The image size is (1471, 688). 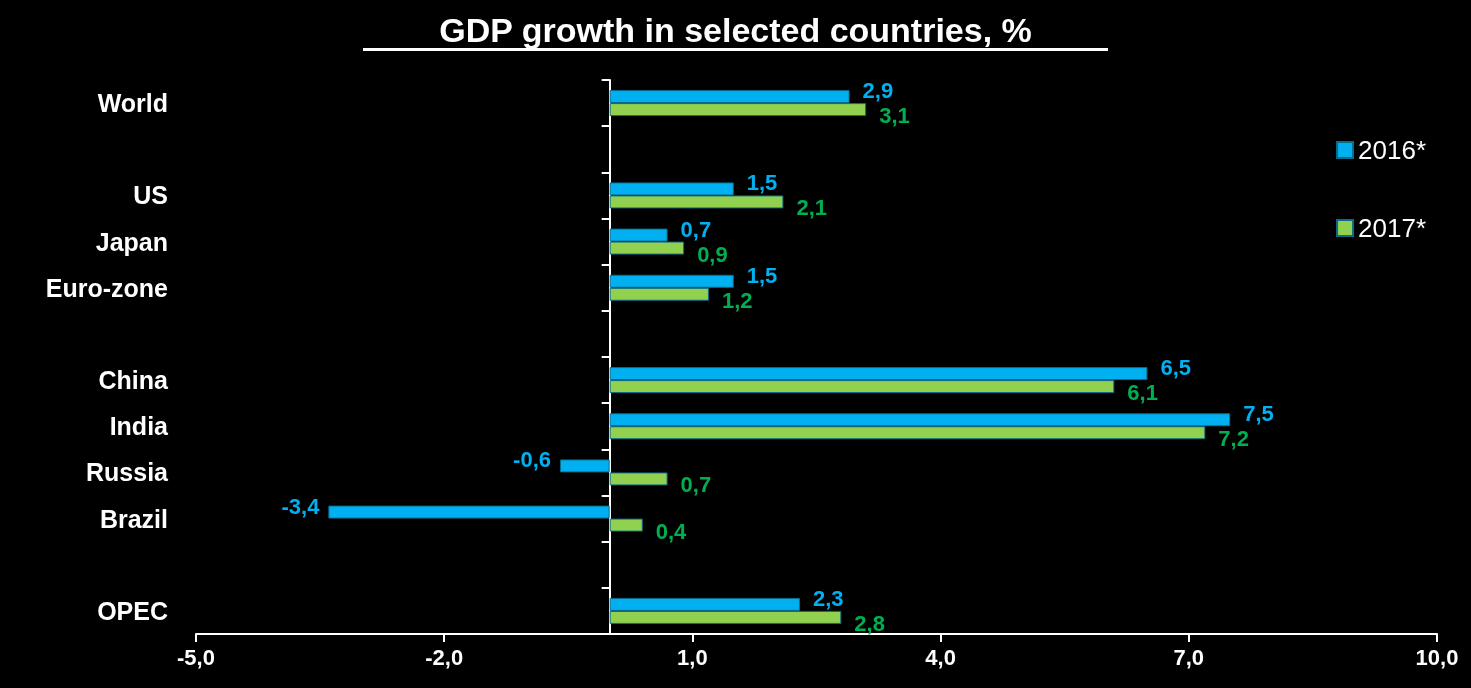 What do you see at coordinates (940, 657) in the screenshot?
I see `x-tick-label: 4,0` at bounding box center [940, 657].